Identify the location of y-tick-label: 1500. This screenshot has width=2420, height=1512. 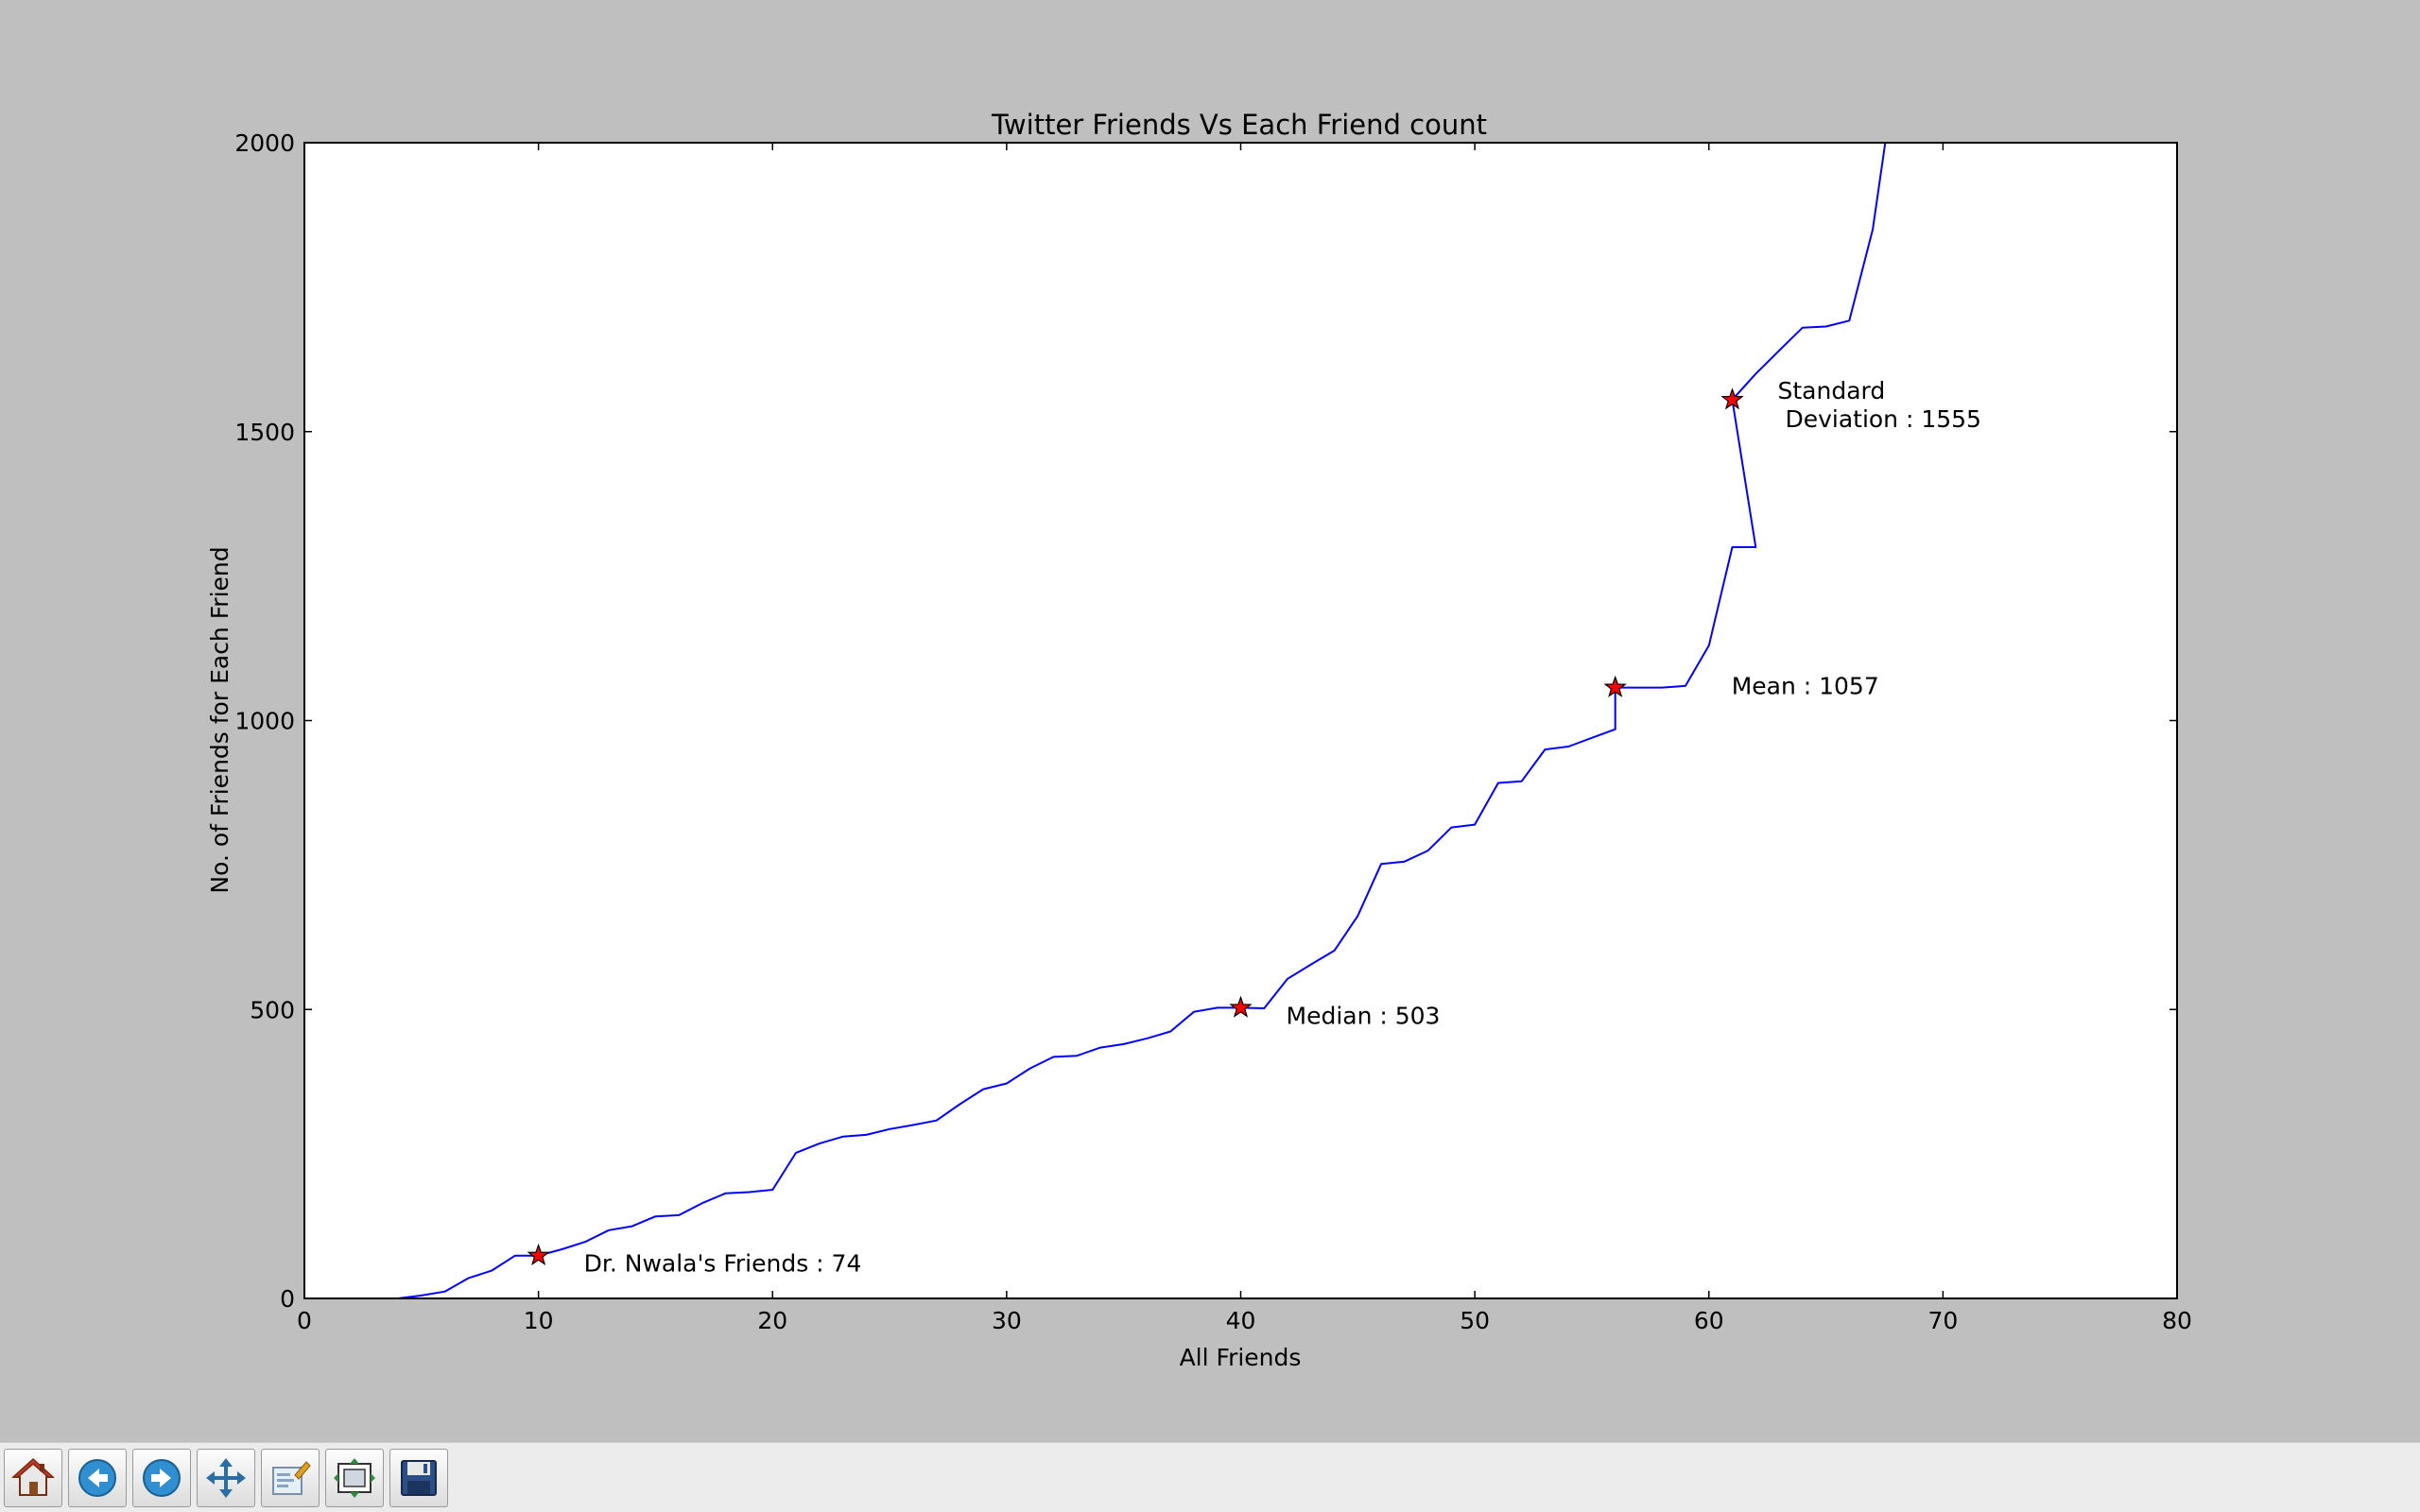
(264, 432).